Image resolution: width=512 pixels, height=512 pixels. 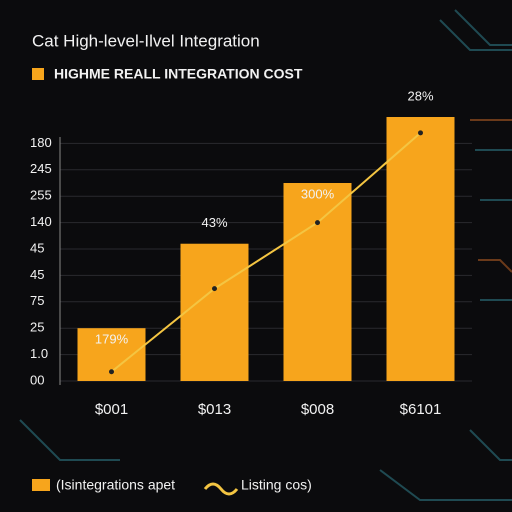 What do you see at coordinates (38, 74) in the screenshot?
I see `subtitle-marker` at bounding box center [38, 74].